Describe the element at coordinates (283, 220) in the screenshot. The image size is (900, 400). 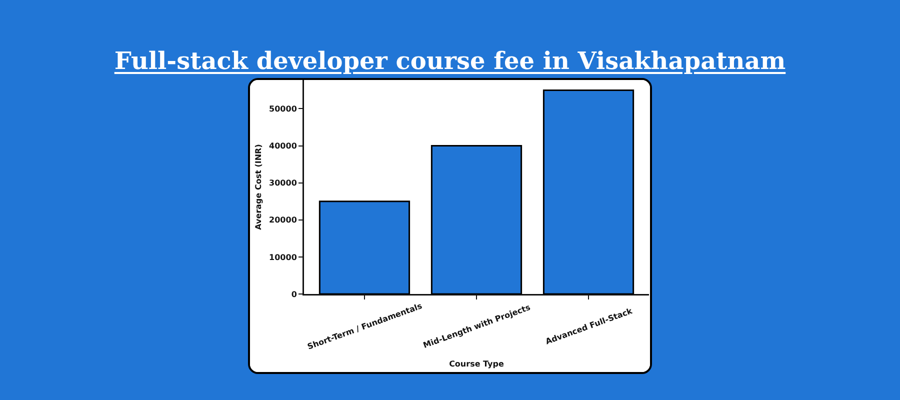
I see `y-tick-label: 20000` at that location.